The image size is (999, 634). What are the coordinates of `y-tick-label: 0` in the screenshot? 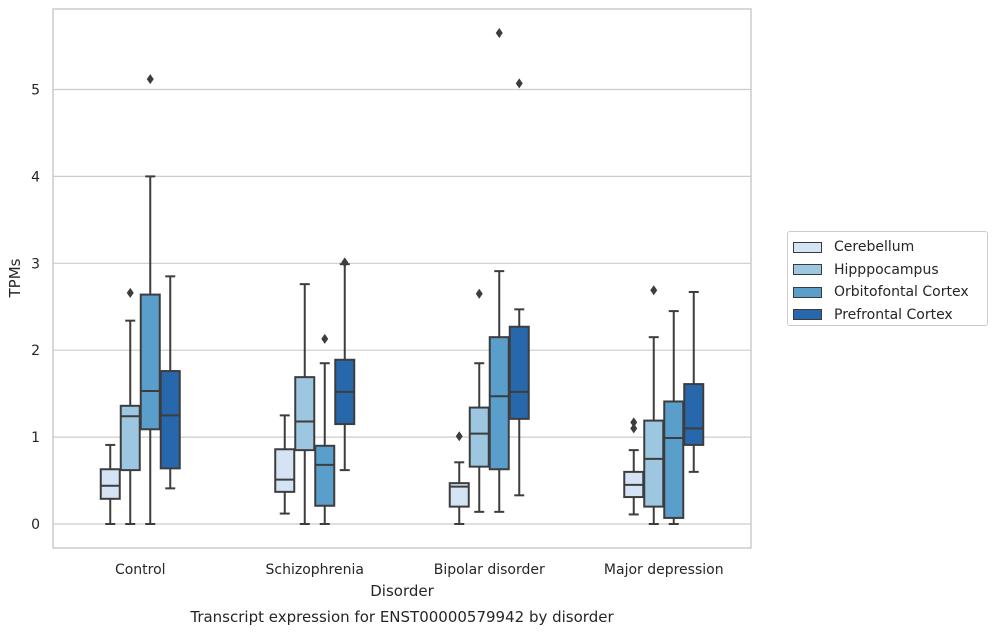 It's located at (35, 525).